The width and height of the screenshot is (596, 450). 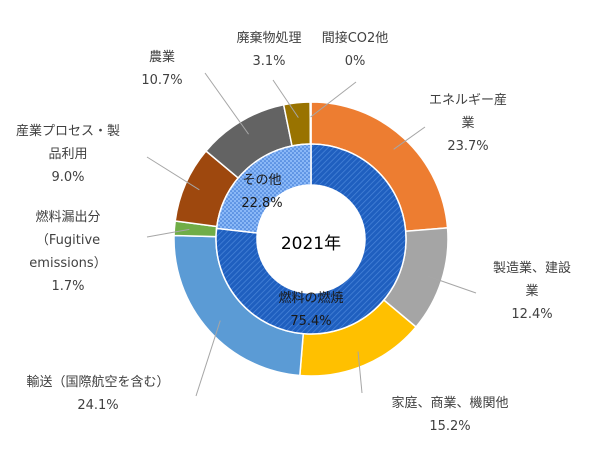 I want to click on slice-value-label-5: 9.0%, so click(x=67, y=177).